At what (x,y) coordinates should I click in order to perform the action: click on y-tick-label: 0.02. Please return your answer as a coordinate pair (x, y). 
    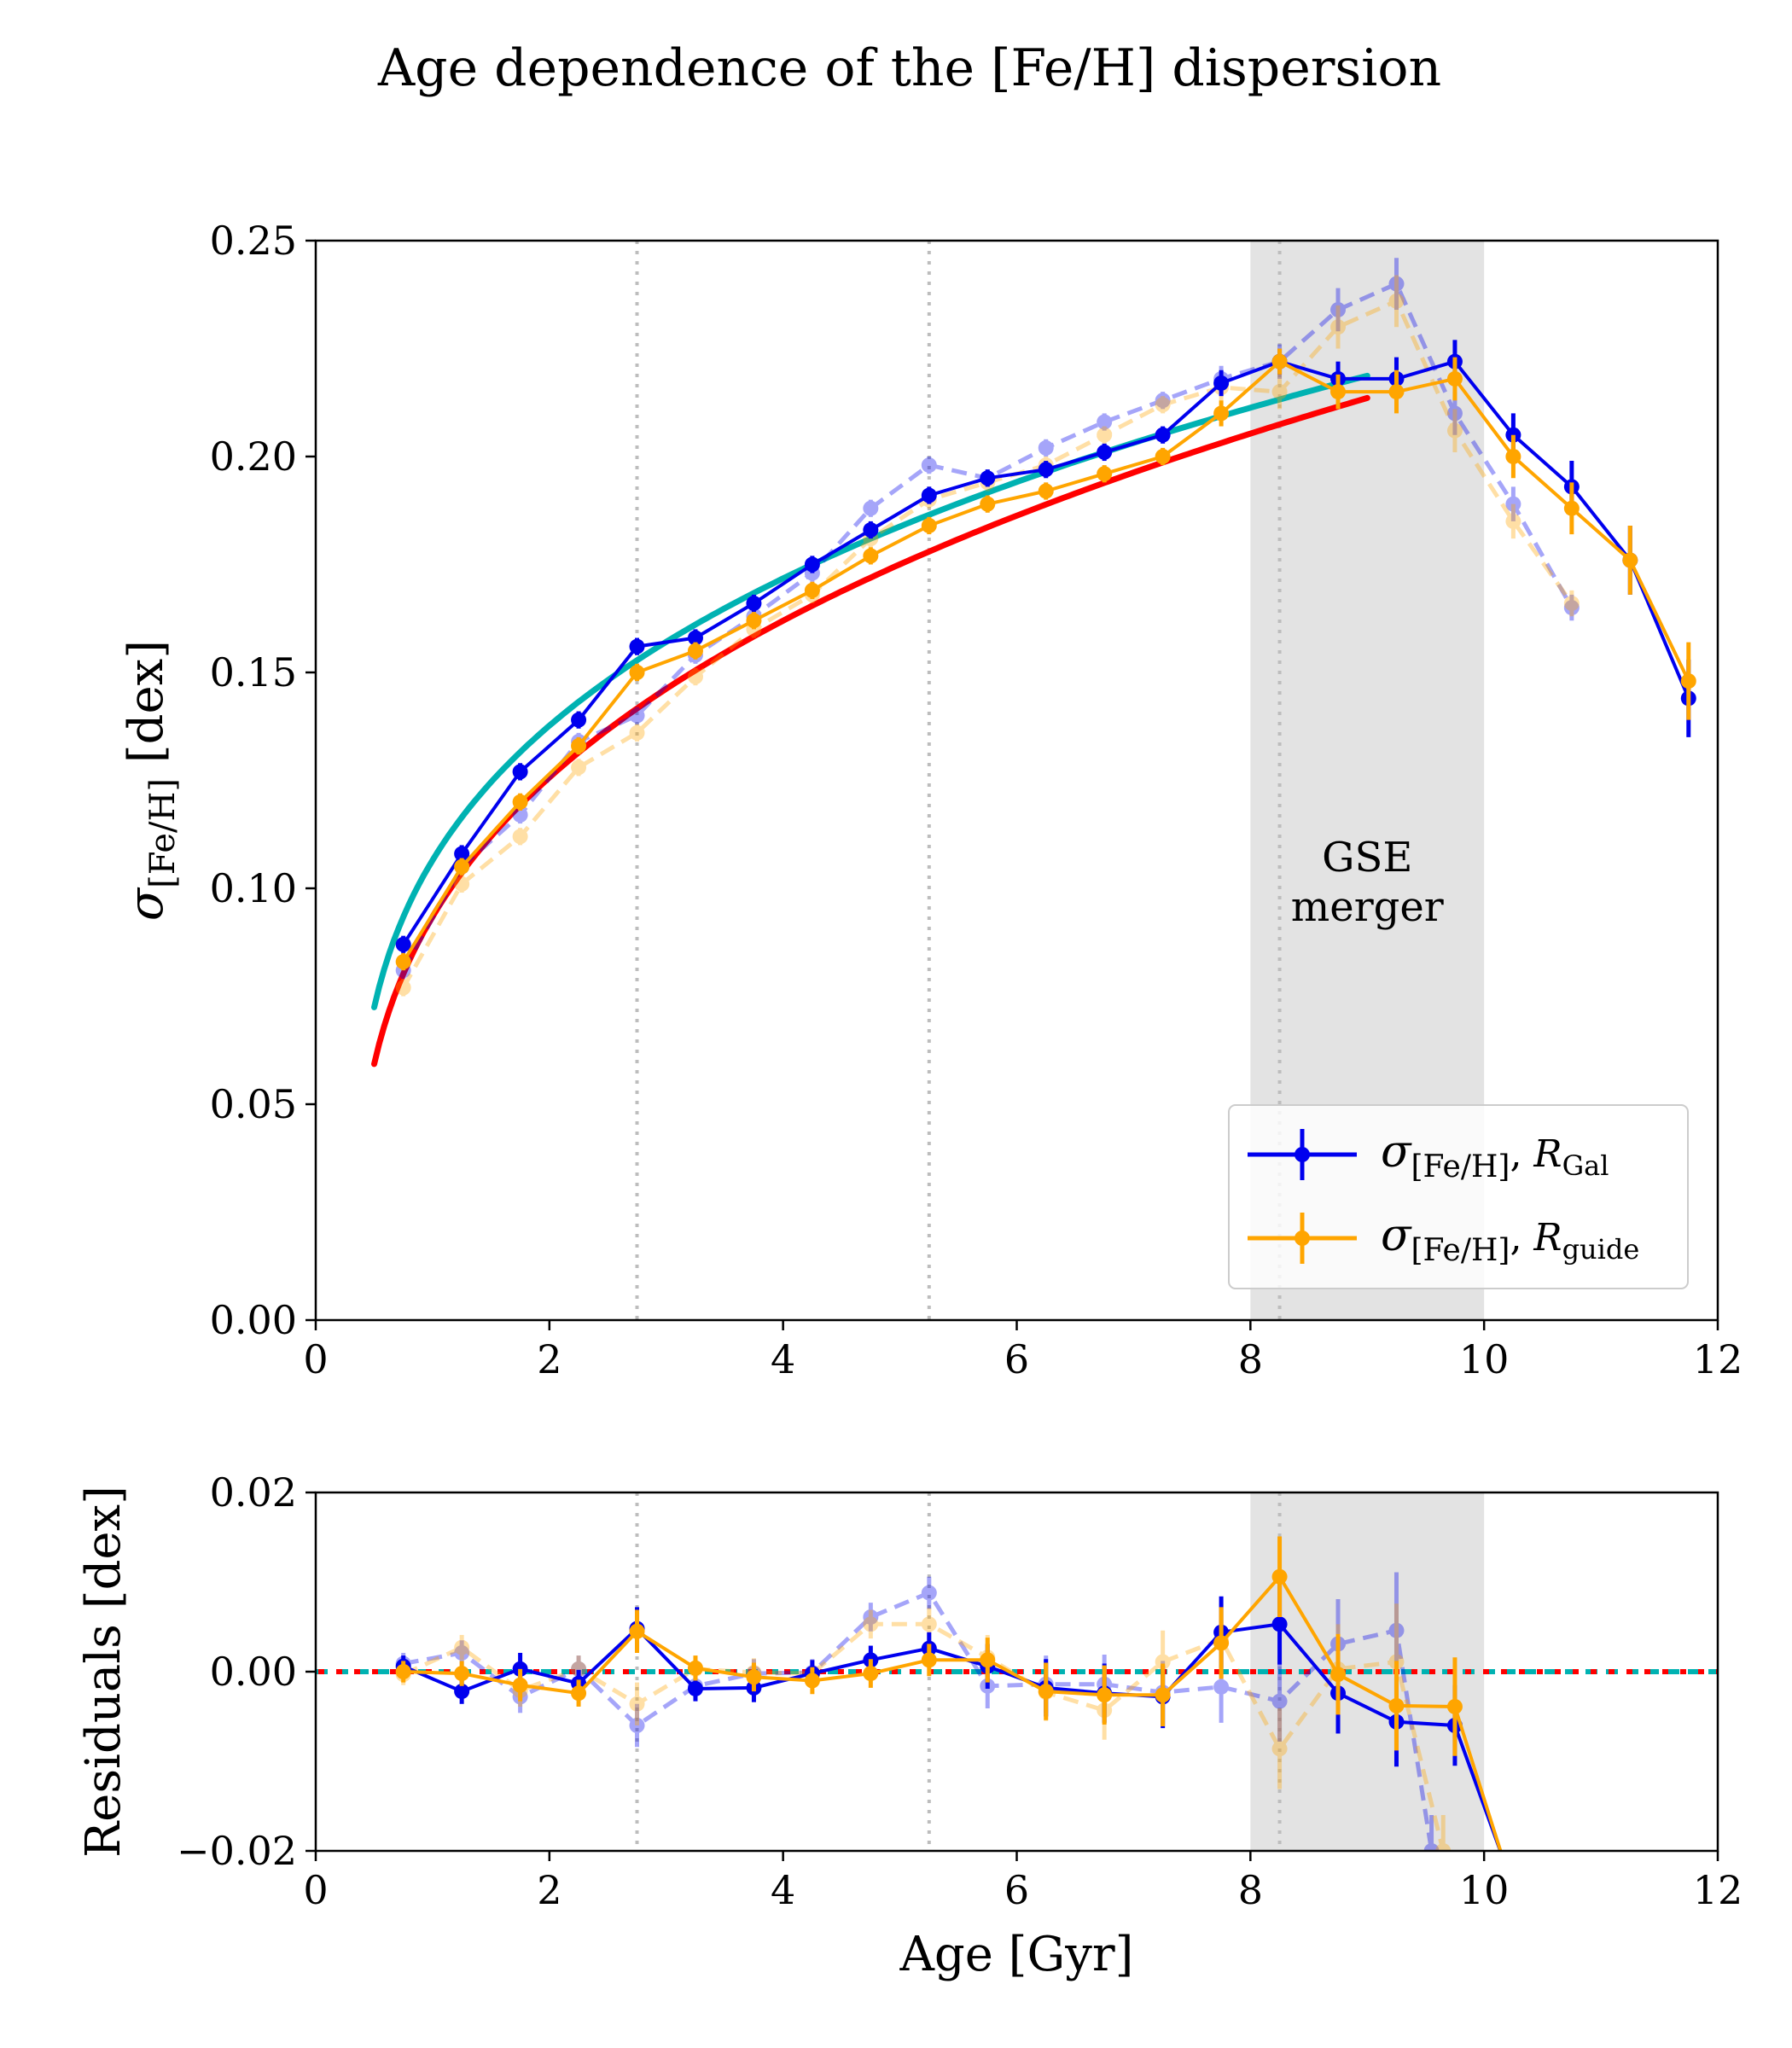
    Looking at the image, I should click on (254, 1492).